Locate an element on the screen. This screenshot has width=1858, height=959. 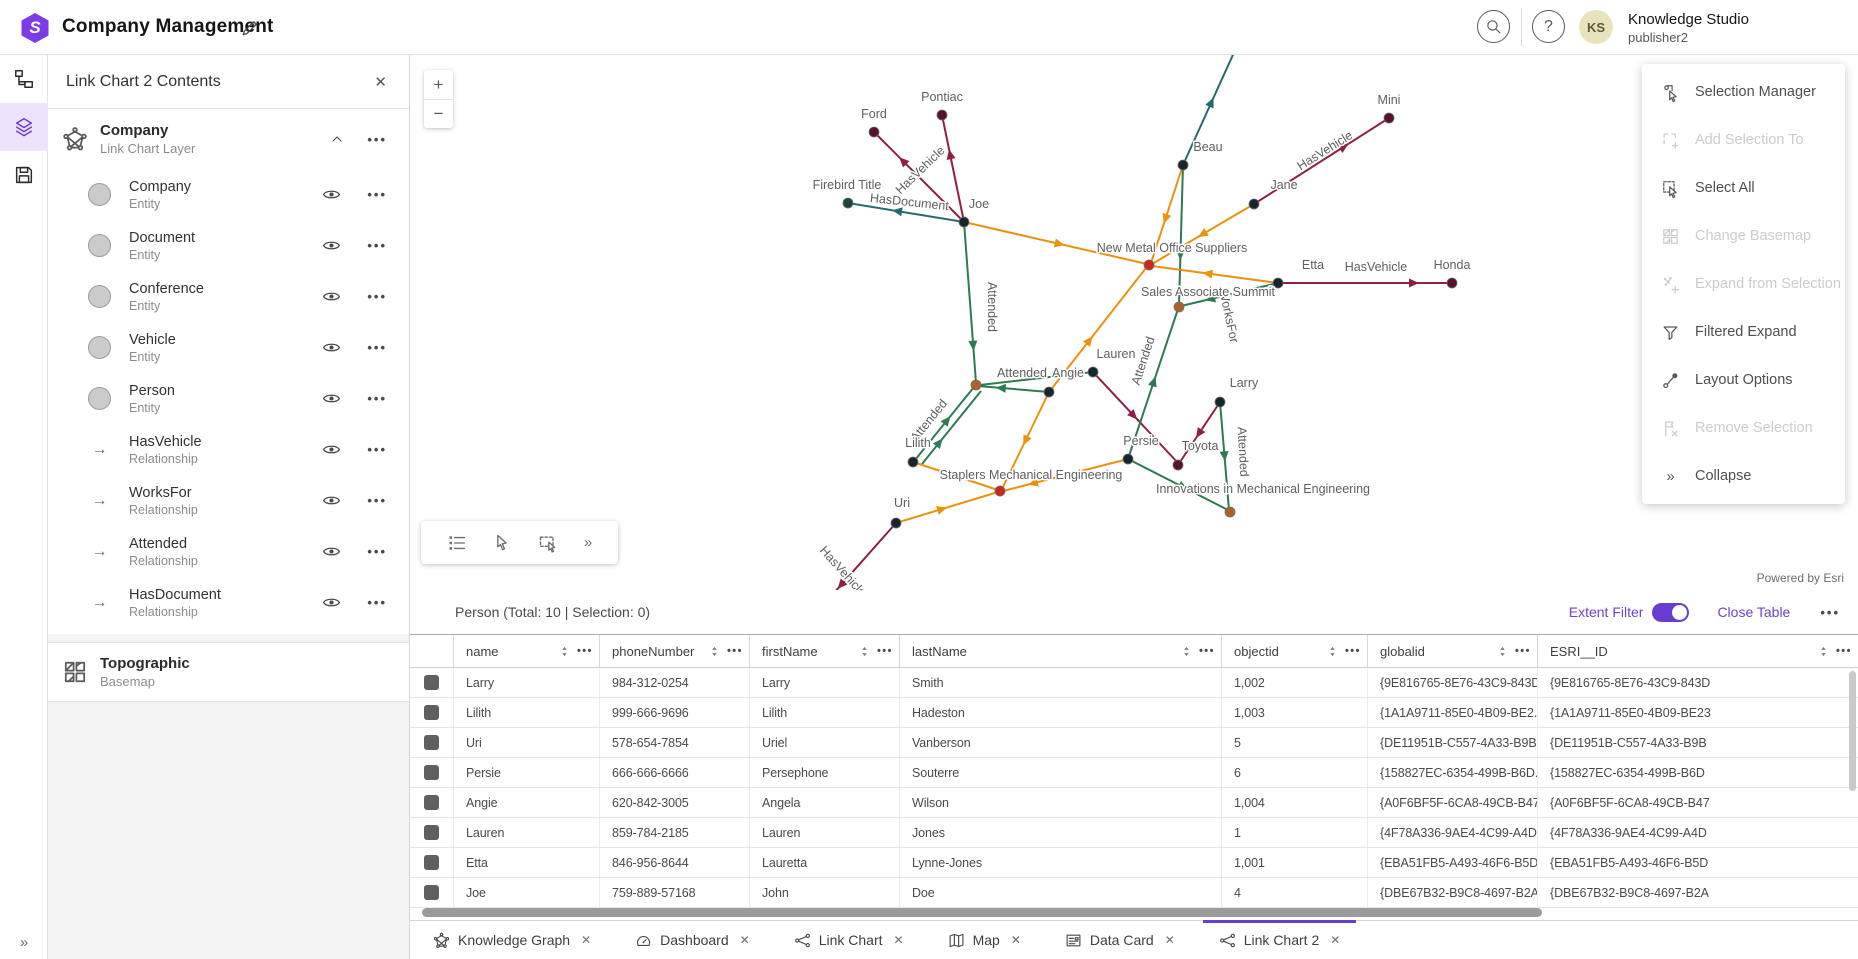
collapse-group-icon is located at coordinates (337, 139).